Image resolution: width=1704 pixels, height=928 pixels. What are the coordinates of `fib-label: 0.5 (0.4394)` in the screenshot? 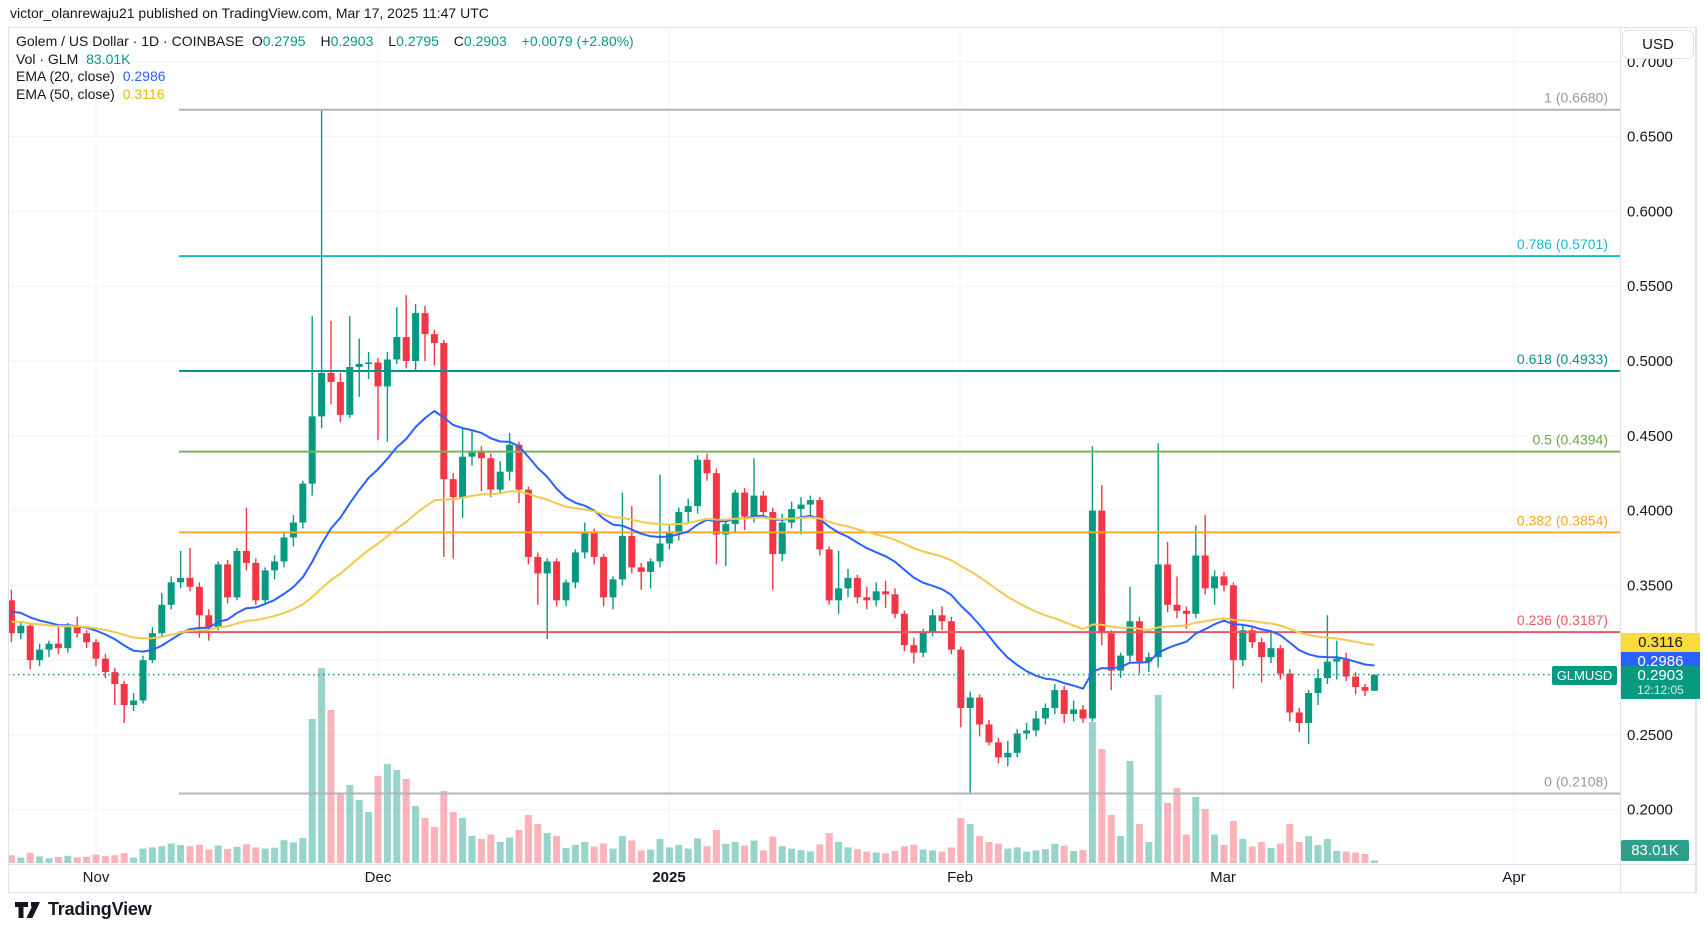 It's located at (1571, 440).